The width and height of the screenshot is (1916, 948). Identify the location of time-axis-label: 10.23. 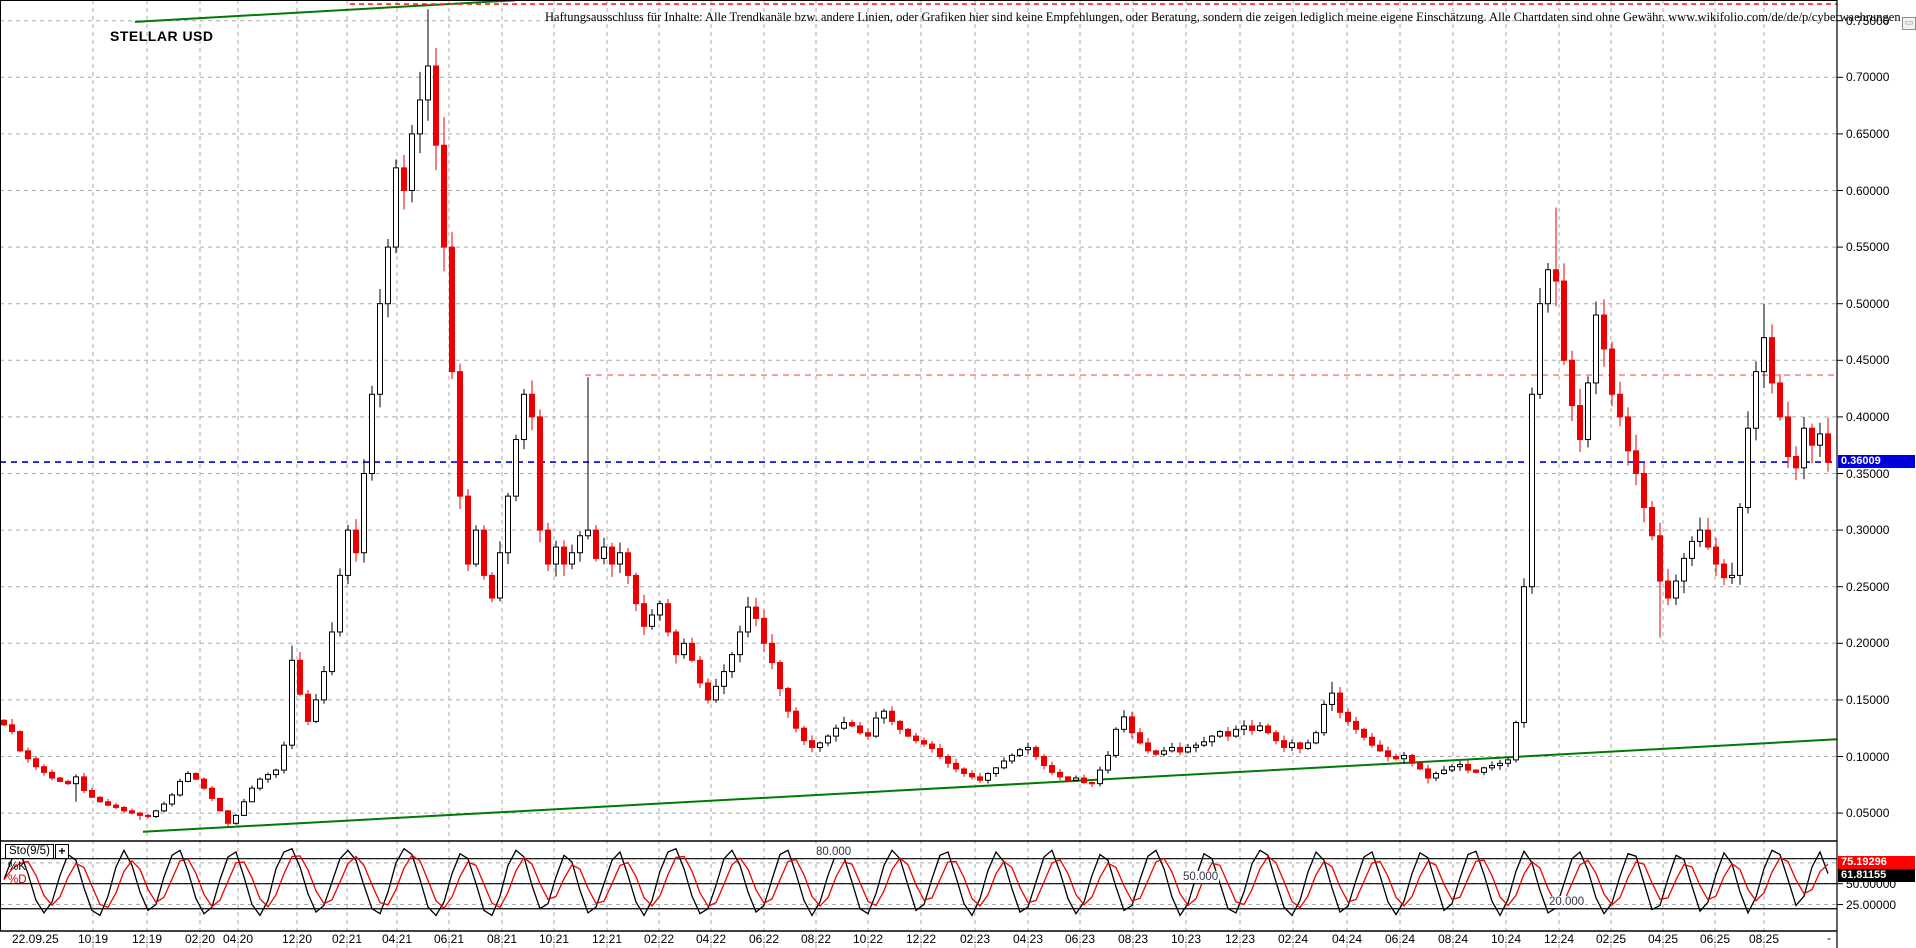
(1186, 939).